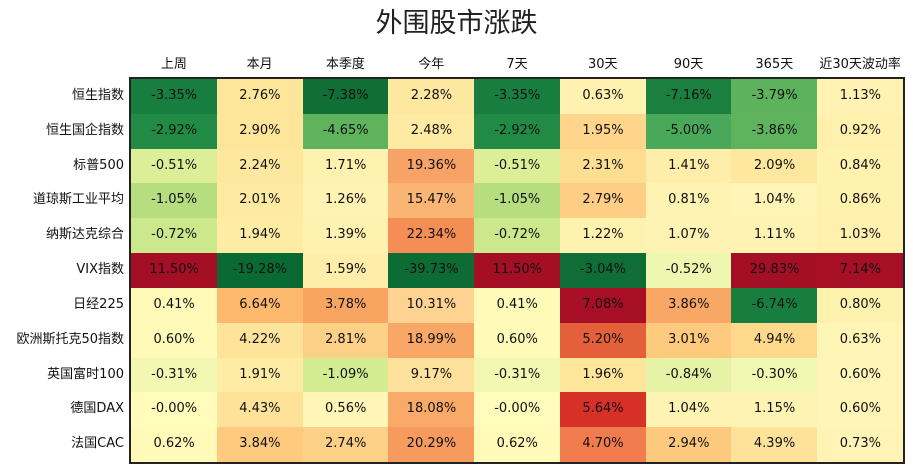 The image size is (913, 474). What do you see at coordinates (84, 130) in the screenshot?
I see `row-label: 恒生国企指数` at bounding box center [84, 130].